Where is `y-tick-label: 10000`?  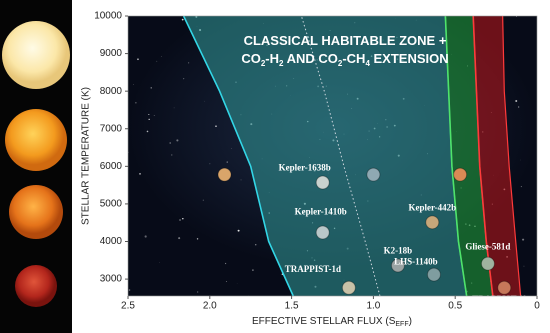 y-tick-label: 10000 is located at coordinates (108, 16).